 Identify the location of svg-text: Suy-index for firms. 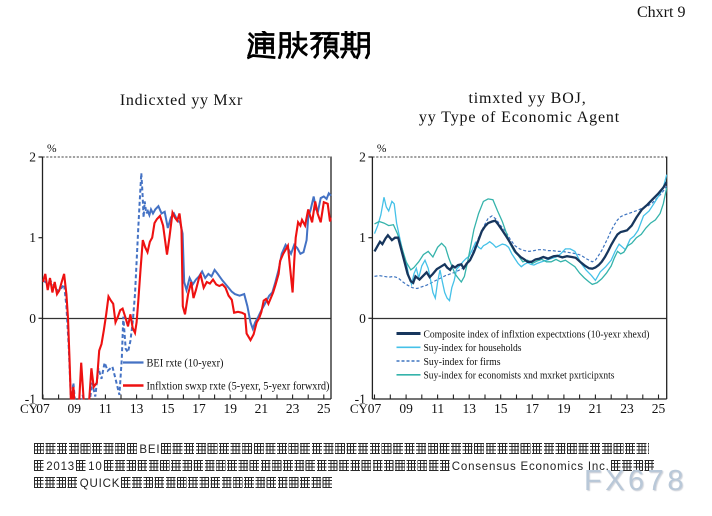
(462, 362).